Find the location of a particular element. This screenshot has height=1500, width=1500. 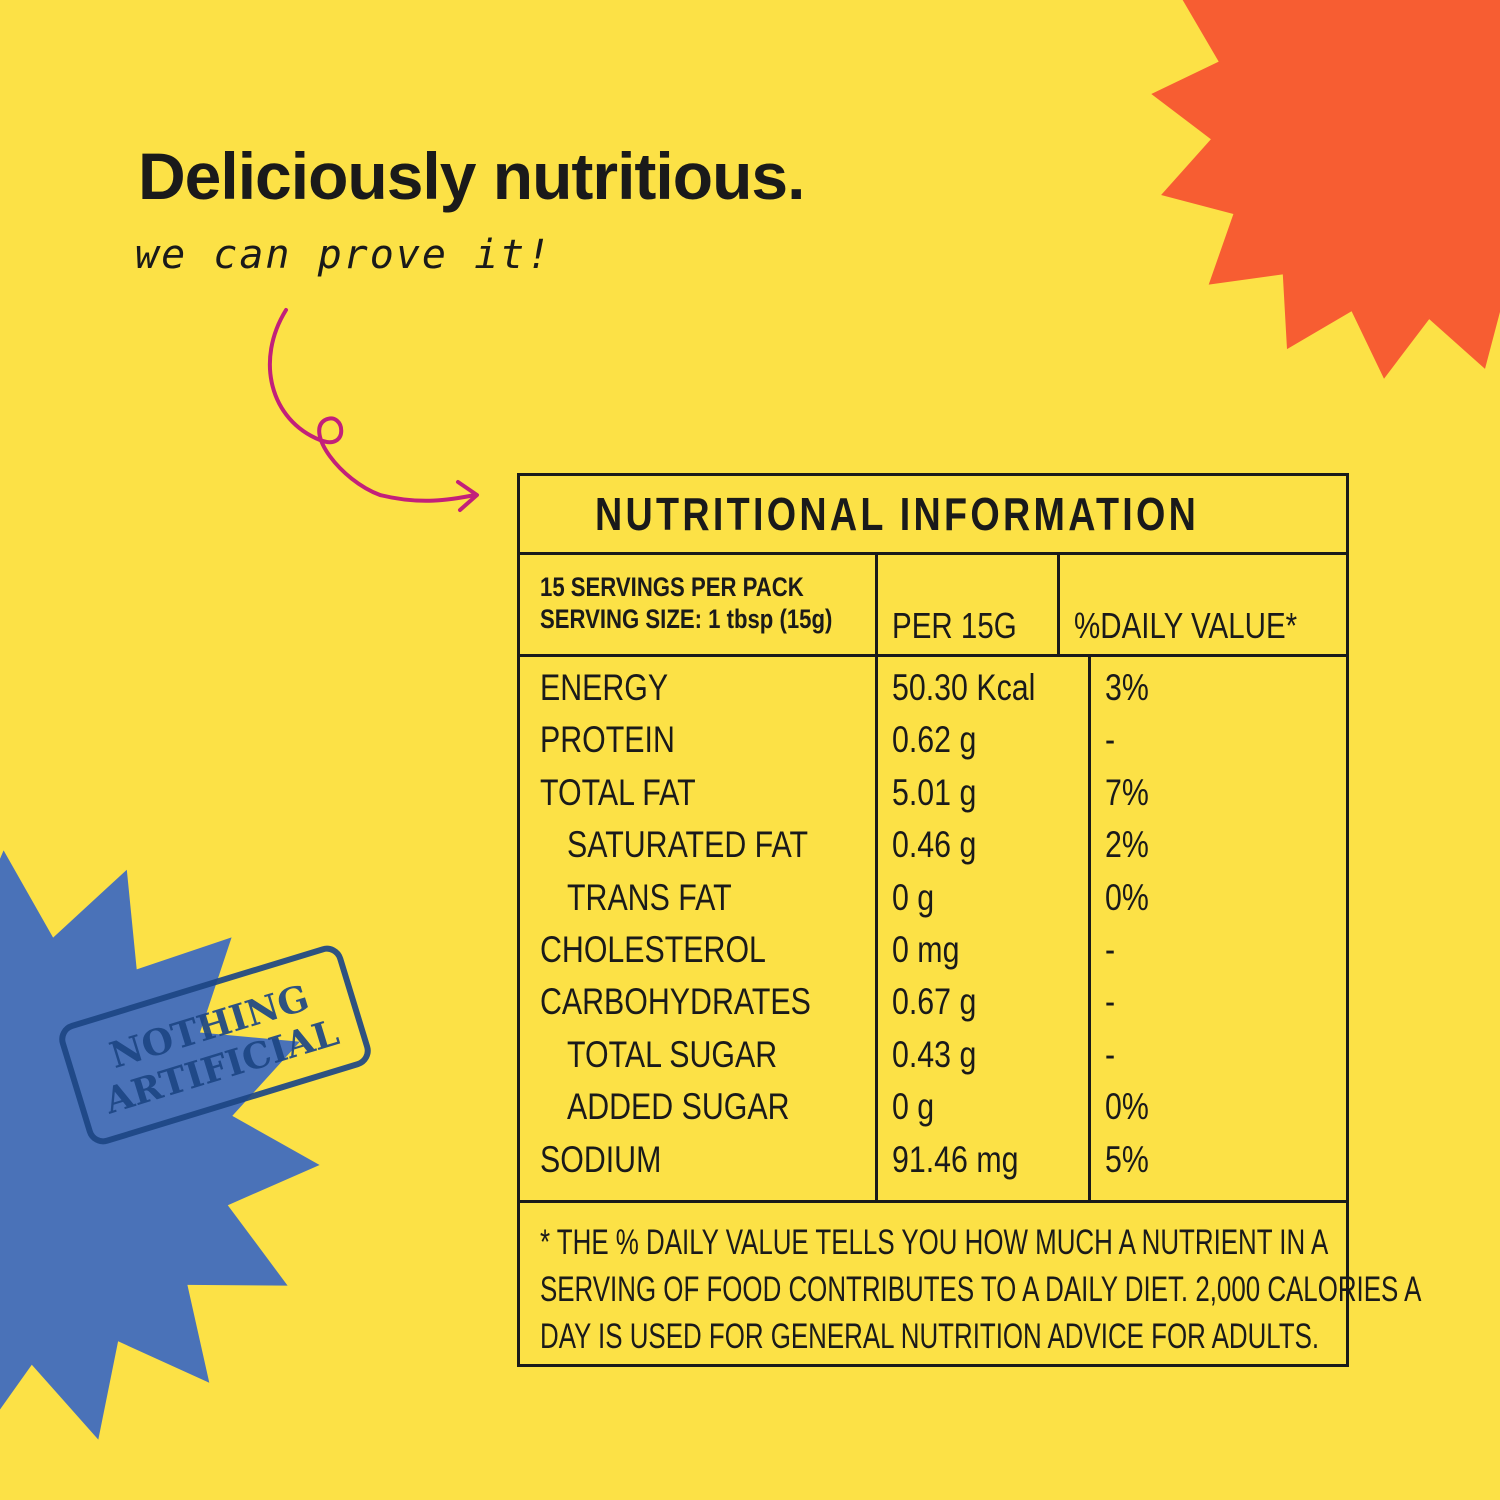

table-row-nutrient-daily-value: 3% is located at coordinates (1225, 692).